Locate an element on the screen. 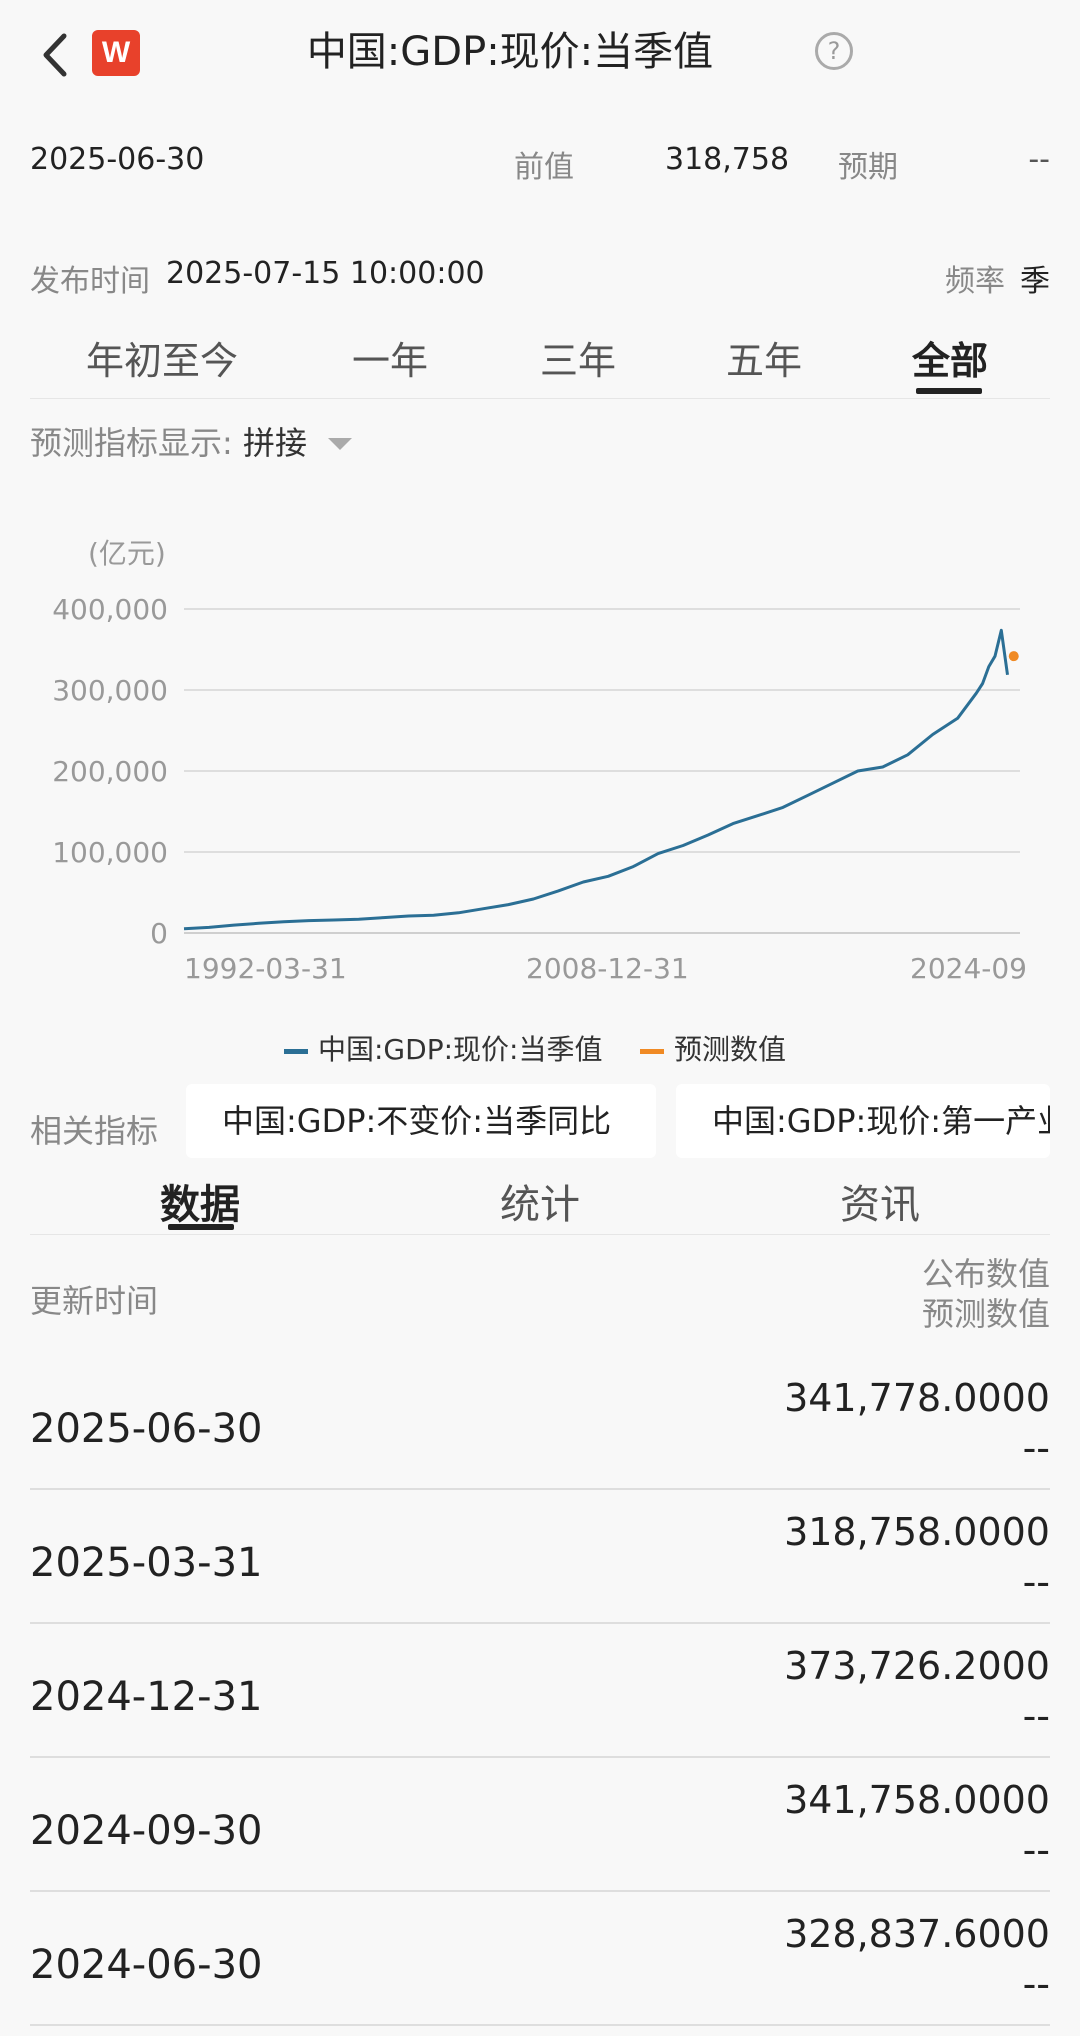 This screenshot has height=2036, width=1080. legend-item-gdp: 中国:GDP:现价:当季值 is located at coordinates (443, 1048).